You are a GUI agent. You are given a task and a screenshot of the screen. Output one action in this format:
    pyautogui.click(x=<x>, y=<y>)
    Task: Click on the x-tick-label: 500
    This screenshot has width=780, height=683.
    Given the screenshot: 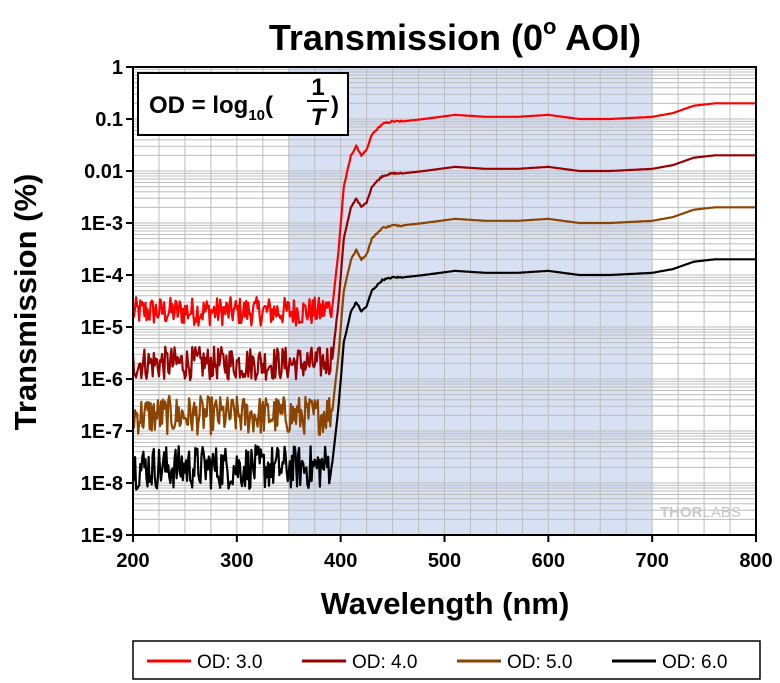 What is the action you would take?
    pyautogui.click(x=444, y=561)
    